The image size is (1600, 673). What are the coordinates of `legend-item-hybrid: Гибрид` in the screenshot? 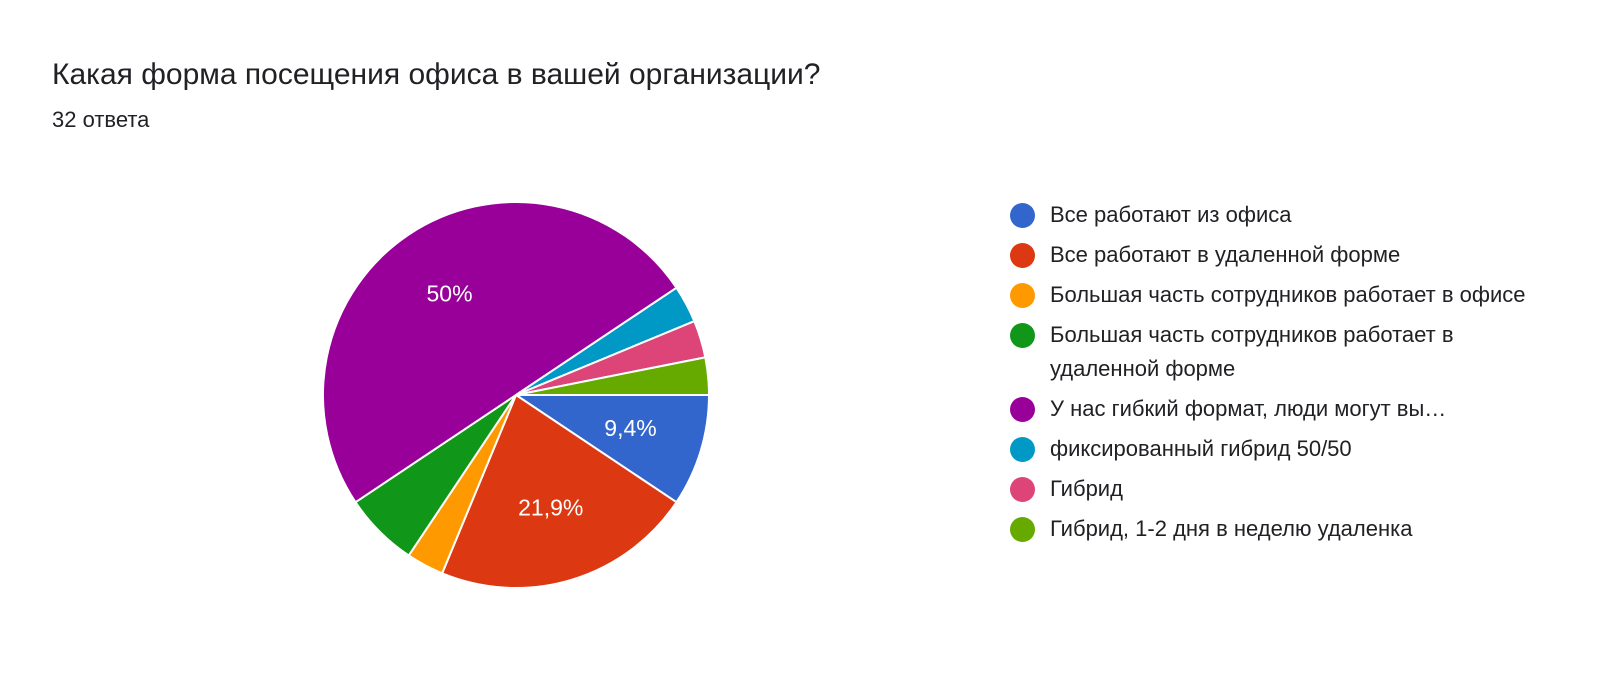 It's located at (1280, 489).